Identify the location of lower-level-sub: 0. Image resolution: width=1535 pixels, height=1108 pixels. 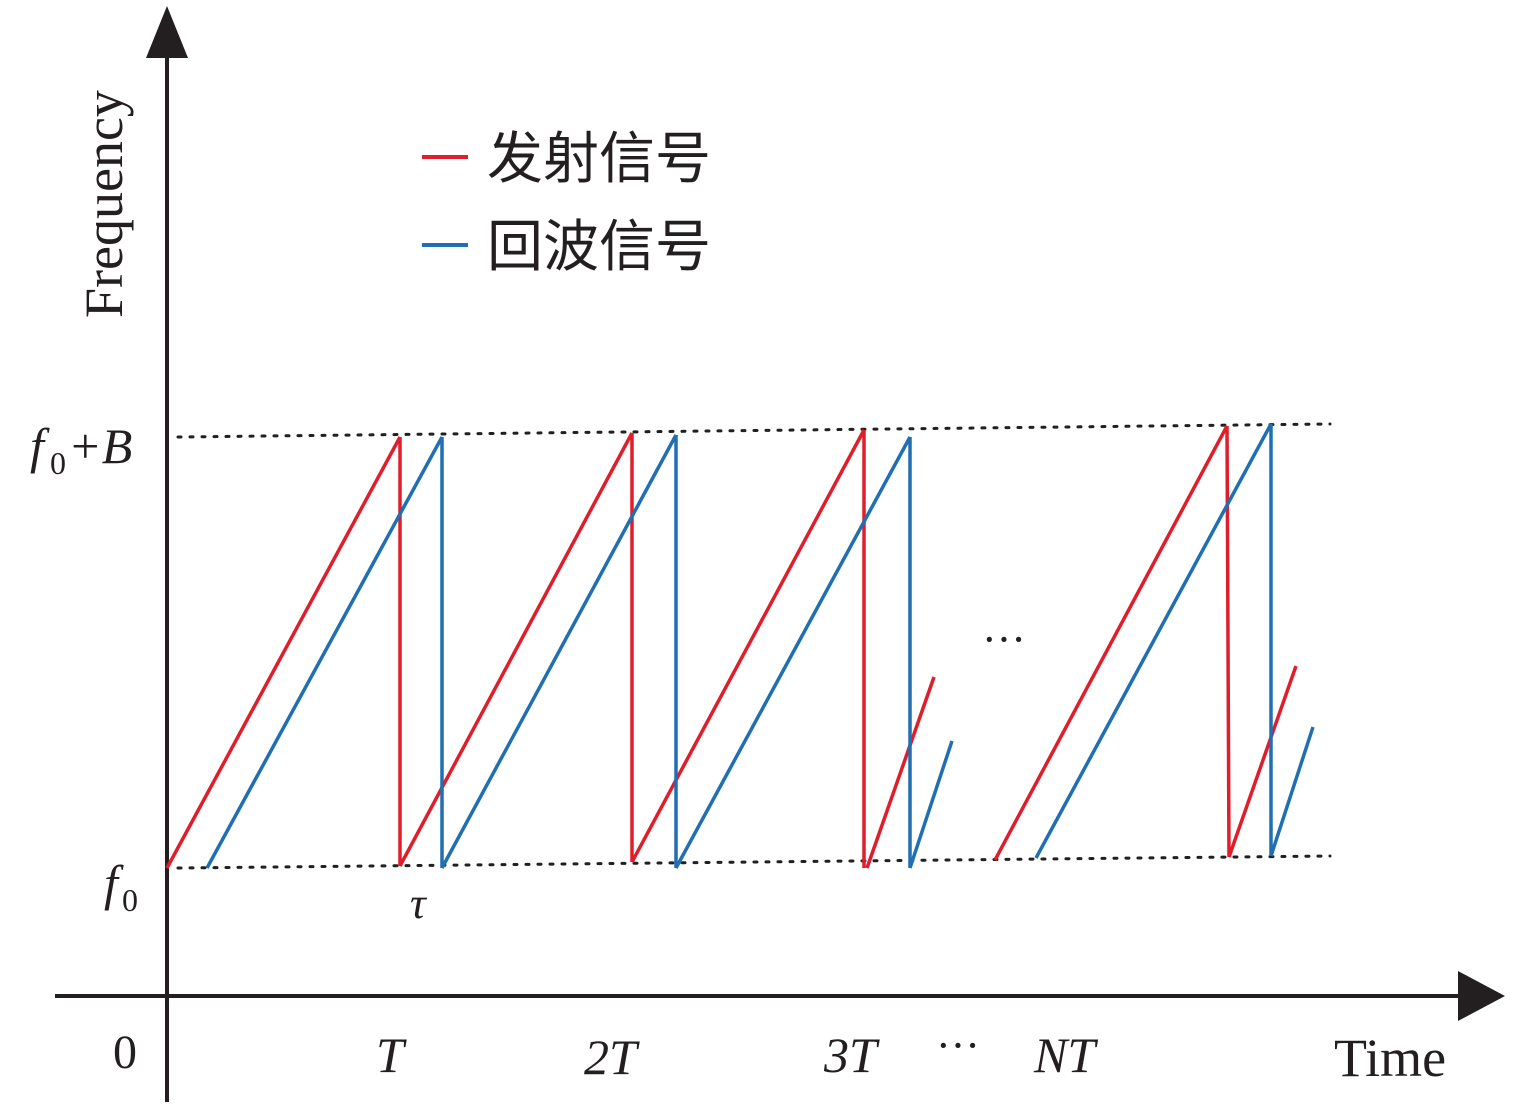
(130, 900).